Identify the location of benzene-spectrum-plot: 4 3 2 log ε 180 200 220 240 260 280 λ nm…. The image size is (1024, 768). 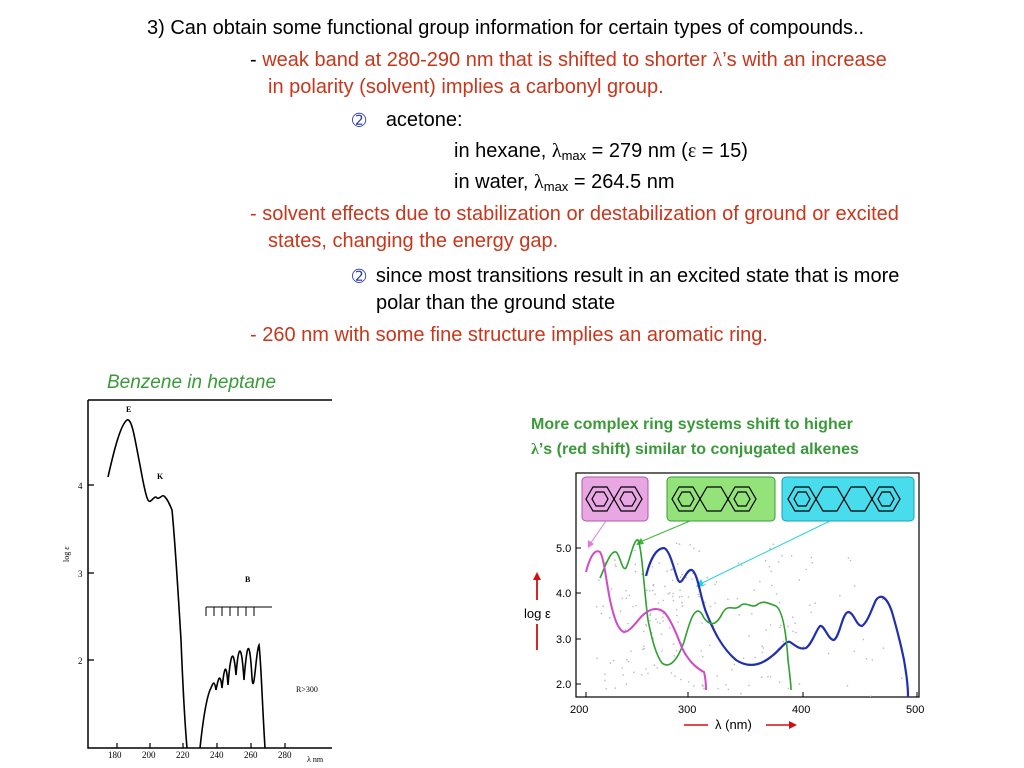
(197, 581).